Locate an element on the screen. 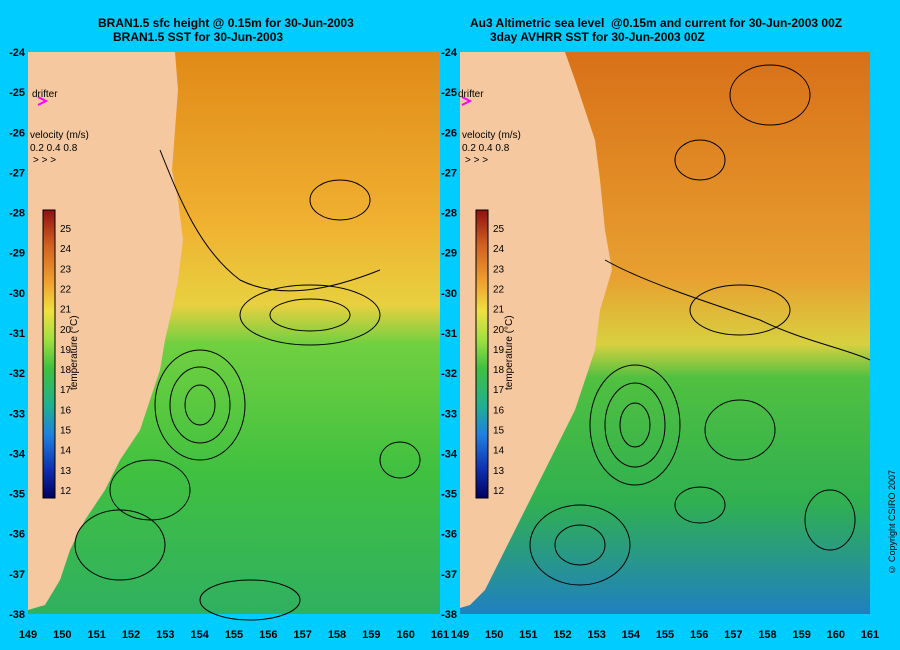 This screenshot has height=650, width=900. left-velocity-label: velocity (m/s) is located at coordinates (59, 135).